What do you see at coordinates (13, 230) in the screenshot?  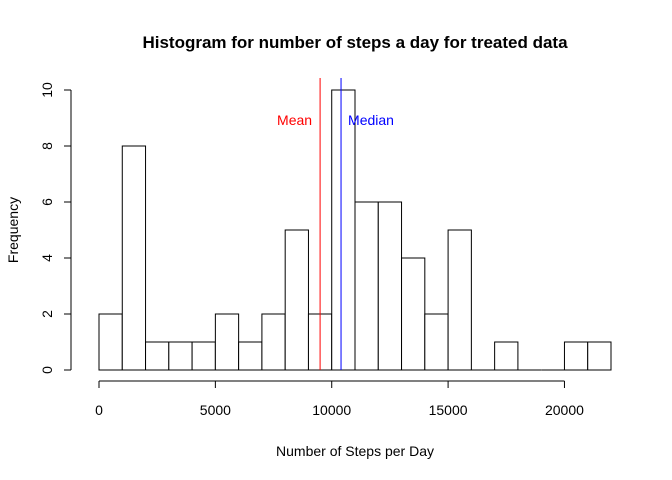 I see `y-axis-label: Frequency` at bounding box center [13, 230].